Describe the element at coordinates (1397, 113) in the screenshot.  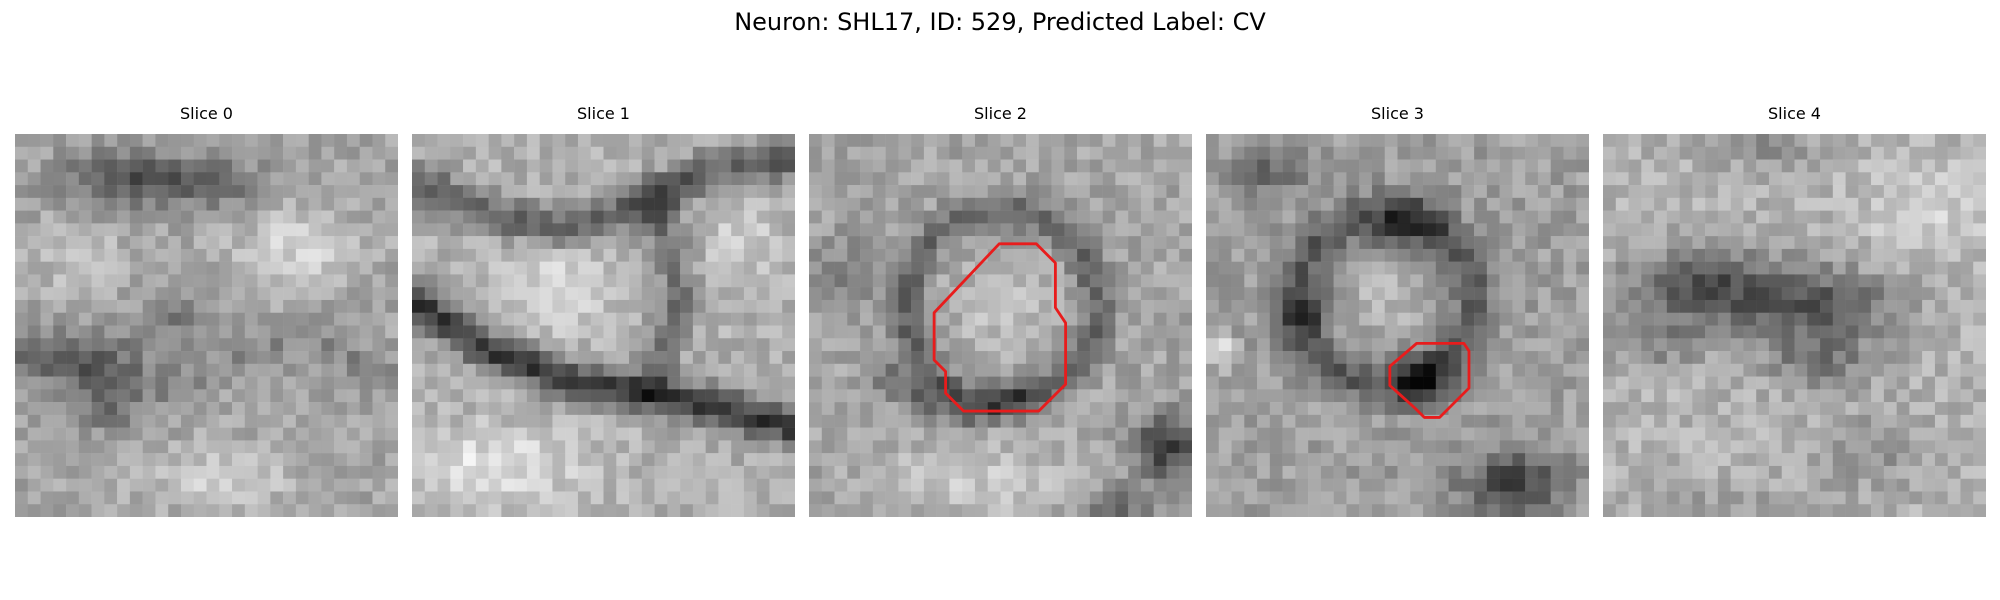
I see `slice-title-3: Slice 3` at that location.